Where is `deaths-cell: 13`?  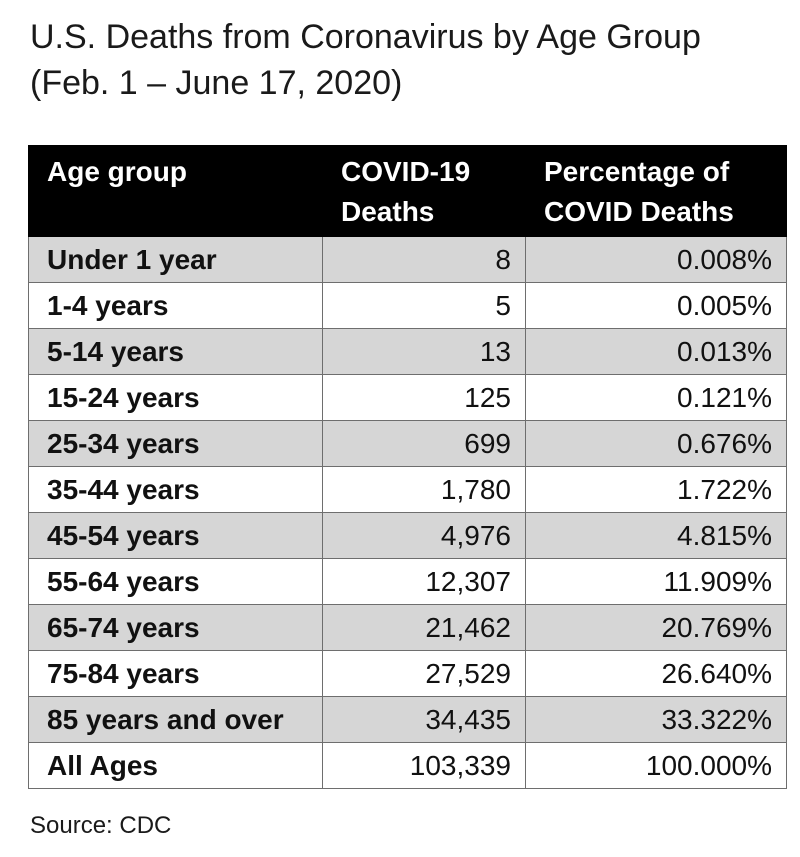
deaths-cell: 13 is located at coordinates (424, 351).